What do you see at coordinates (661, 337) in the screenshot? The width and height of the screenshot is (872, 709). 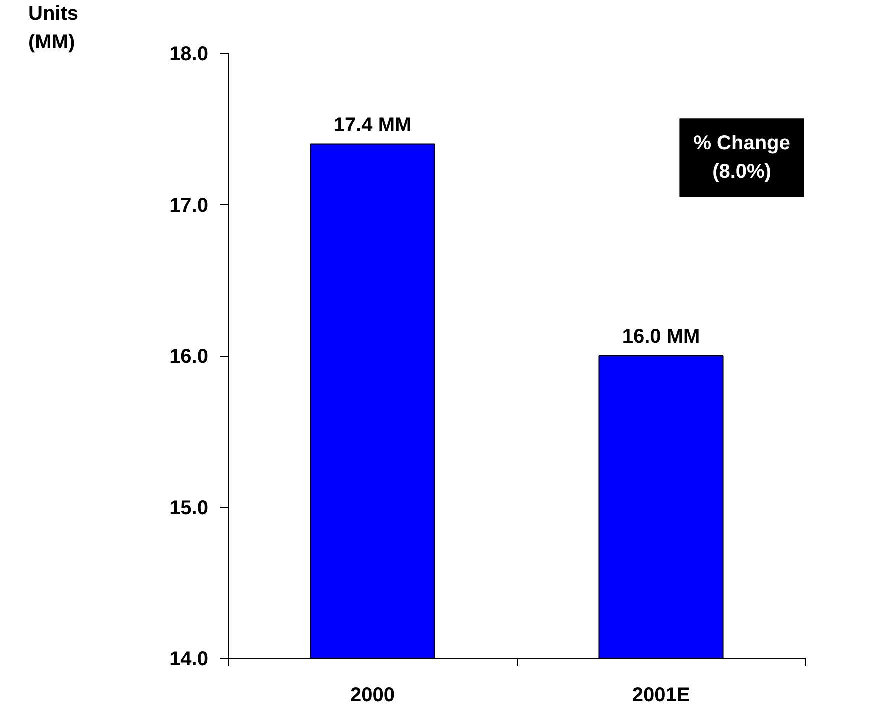 I see `data-label: 16.0 MM` at bounding box center [661, 337].